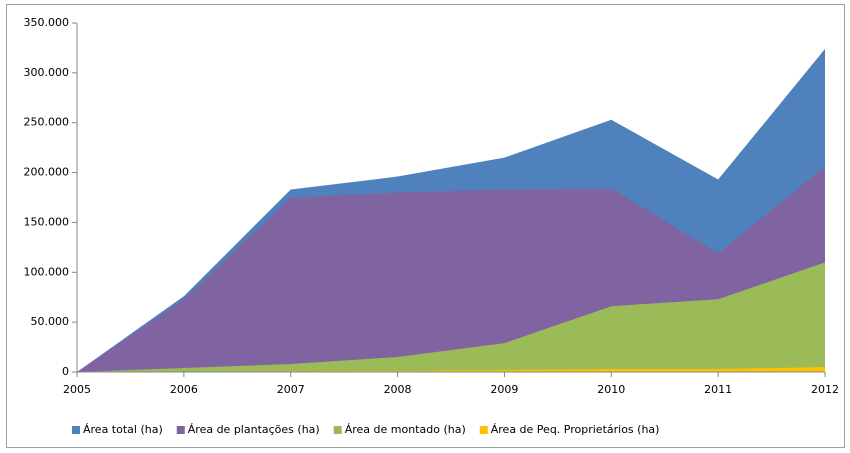 The image size is (850, 453). Describe the element at coordinates (47, 22) in the screenshot. I see `y-tick-label: 350.000` at that location.